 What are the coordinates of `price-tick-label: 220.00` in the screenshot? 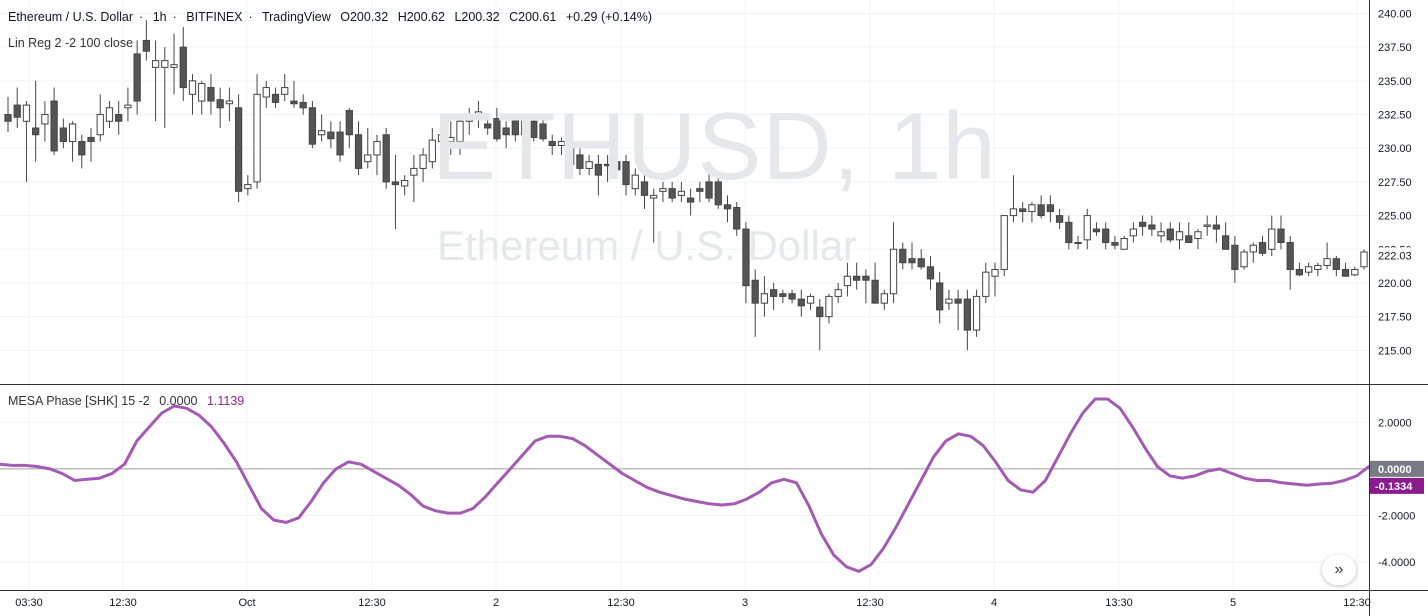 It's located at (1395, 284).